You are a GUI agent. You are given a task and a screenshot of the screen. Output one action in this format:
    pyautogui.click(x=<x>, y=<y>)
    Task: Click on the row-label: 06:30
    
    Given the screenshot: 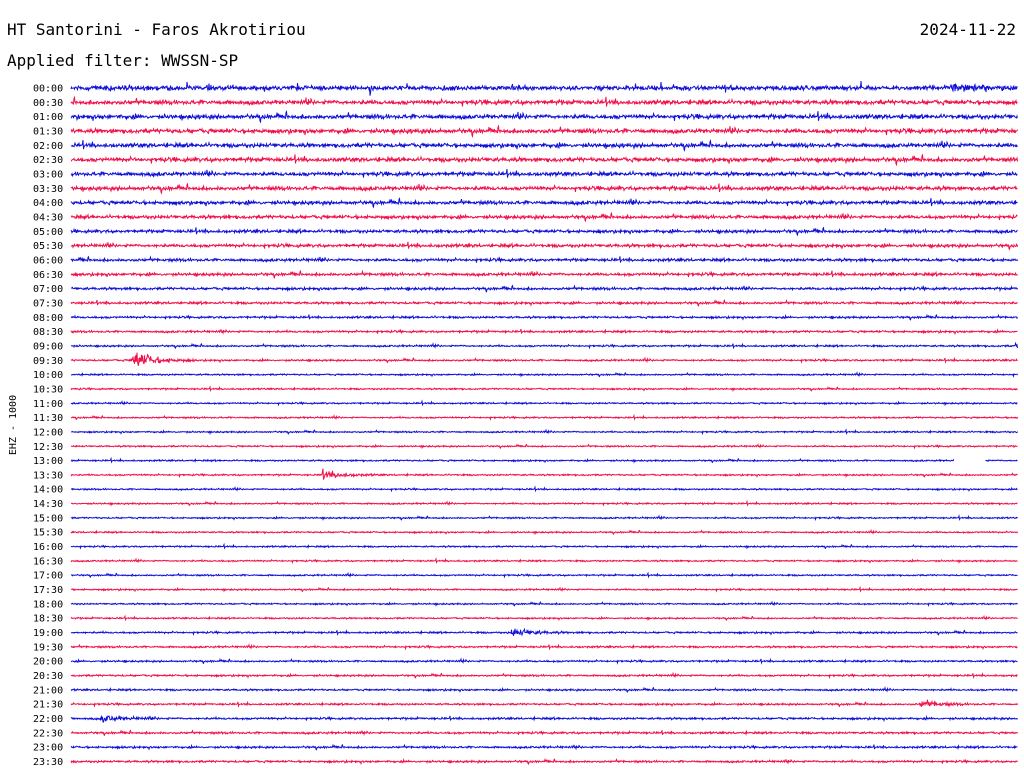 What is the action you would take?
    pyautogui.click(x=48, y=275)
    